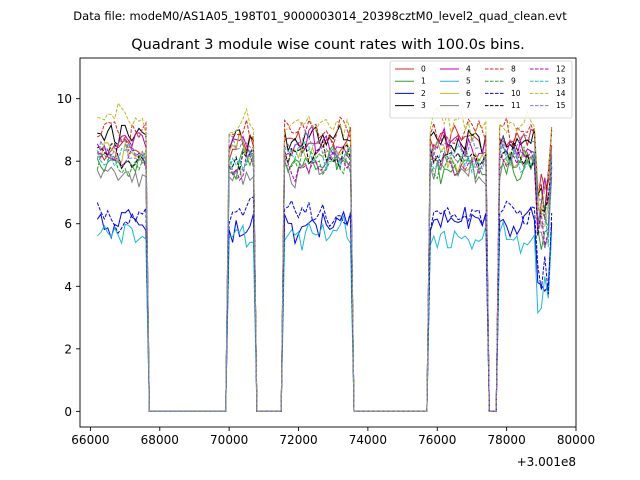 This screenshot has width=640, height=480. Describe the element at coordinates (548, 93) in the screenshot. I see `legend-entry-14: 14` at that location.